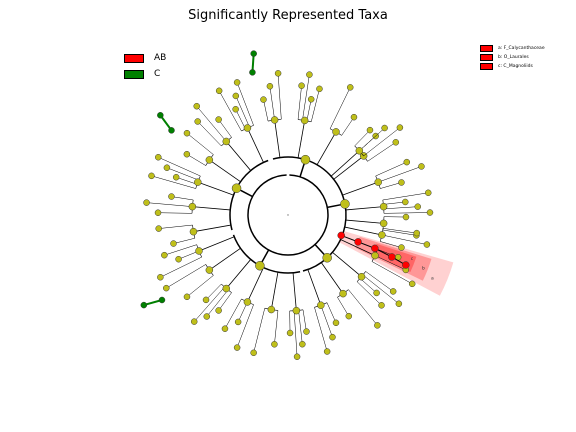  Describe the element at coordinates (486, 48) in the screenshot. I see `clade-legend-swatch-a` at that location.